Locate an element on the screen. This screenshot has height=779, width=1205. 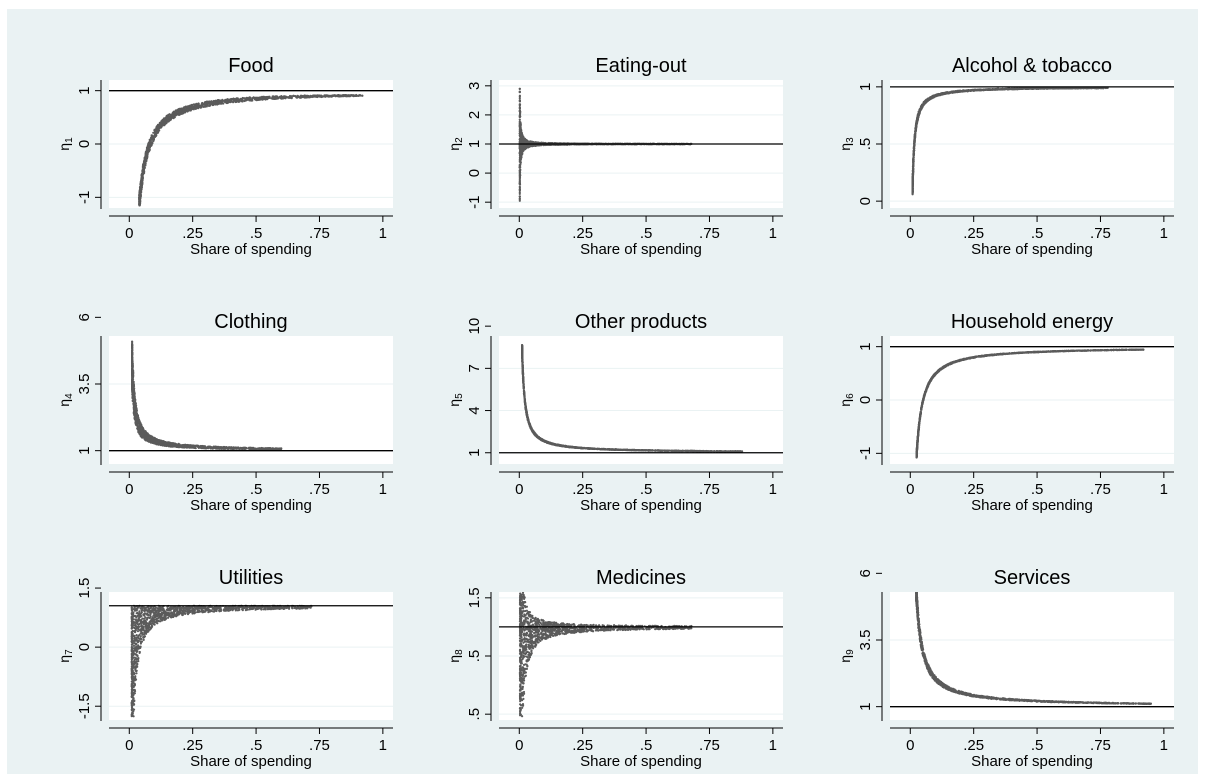
x-tick-label: .5 is located at coordinates (256, 233).